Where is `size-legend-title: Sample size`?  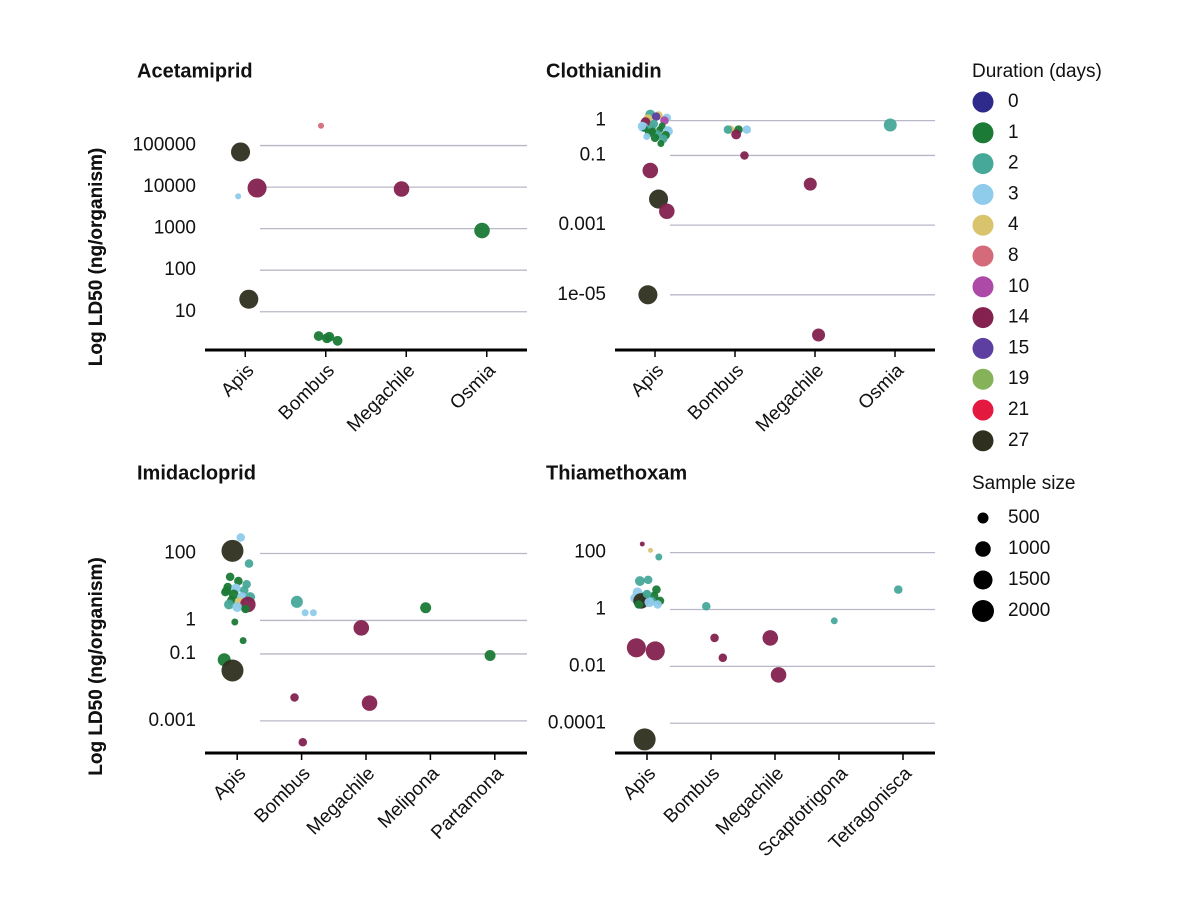 size-legend-title: Sample size is located at coordinates (1024, 483).